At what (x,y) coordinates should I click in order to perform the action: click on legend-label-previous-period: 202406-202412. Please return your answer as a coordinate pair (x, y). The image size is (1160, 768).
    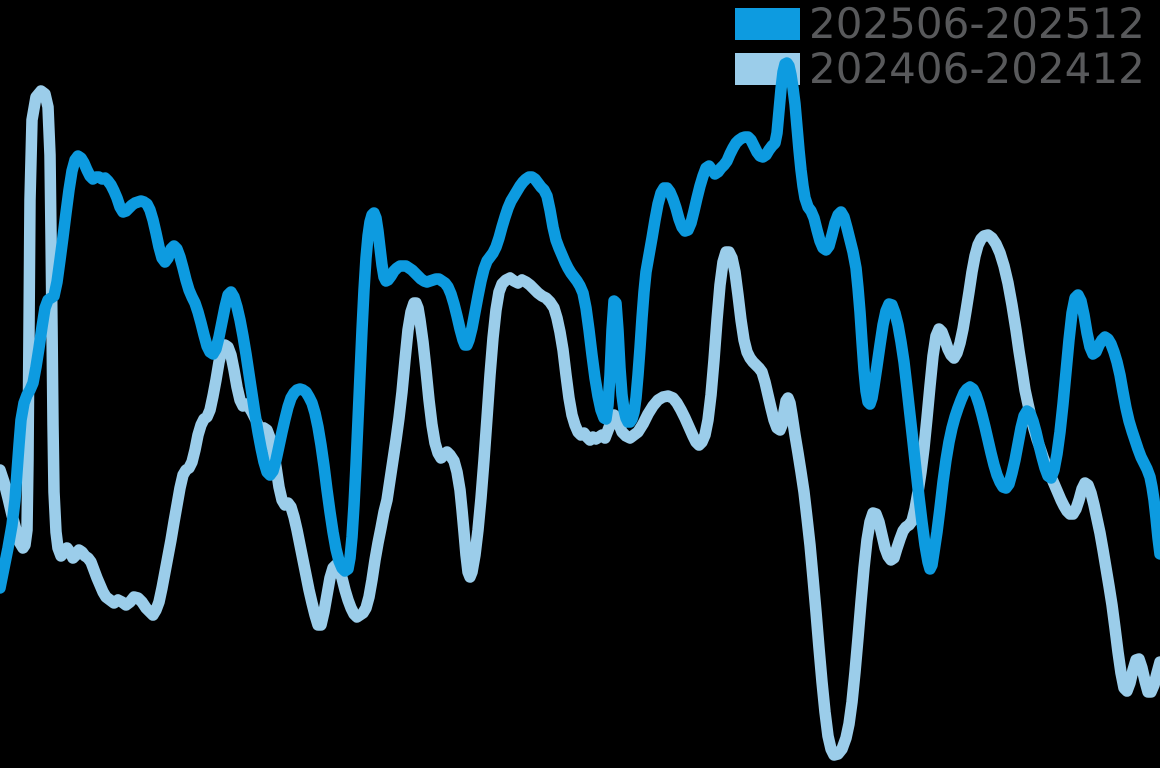
    Looking at the image, I should click on (977, 68).